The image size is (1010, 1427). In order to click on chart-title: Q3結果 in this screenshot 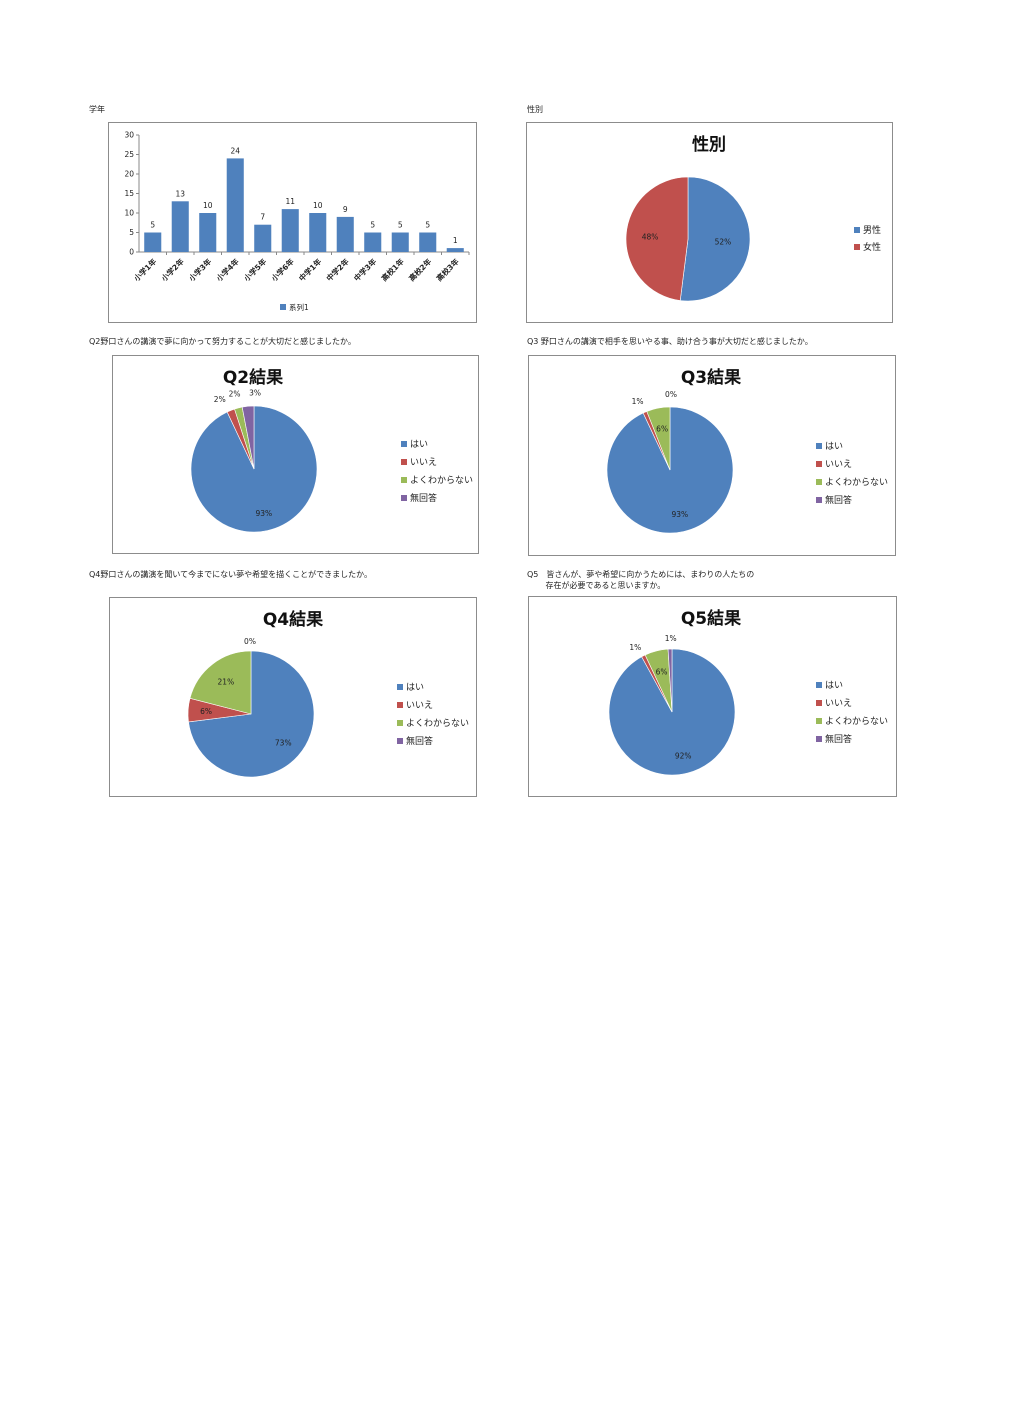, I will do `click(711, 377)`.